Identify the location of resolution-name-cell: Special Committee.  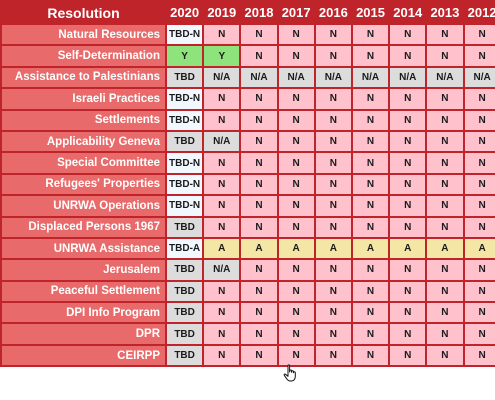
(83, 163).